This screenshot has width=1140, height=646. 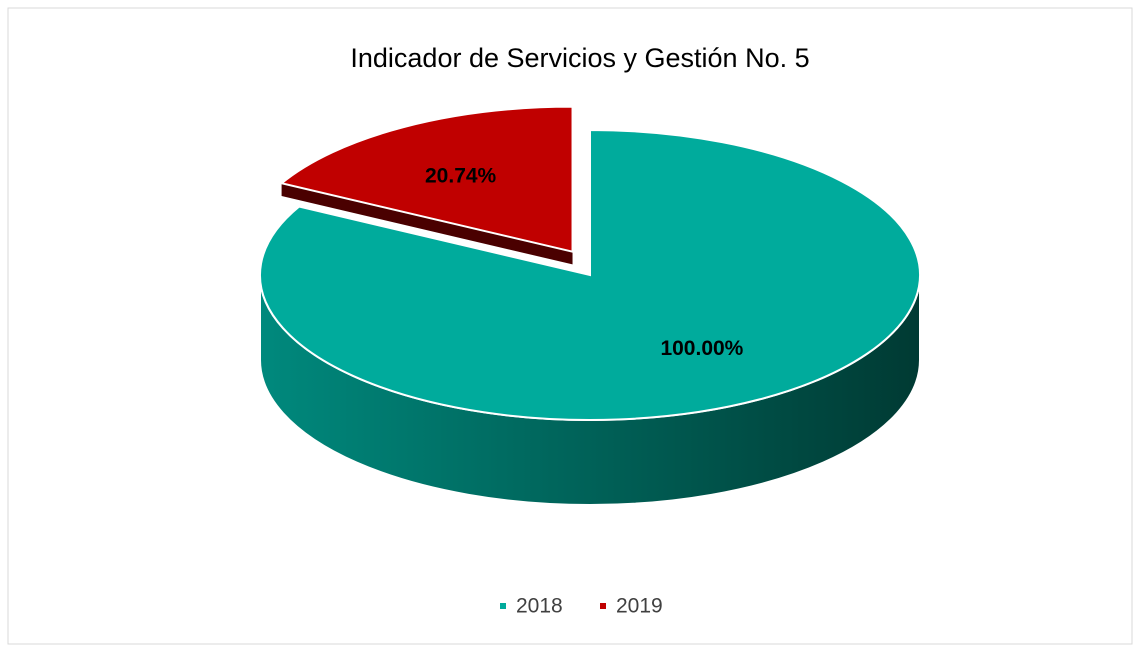 I want to click on slice-side, so click(x=427, y=224).